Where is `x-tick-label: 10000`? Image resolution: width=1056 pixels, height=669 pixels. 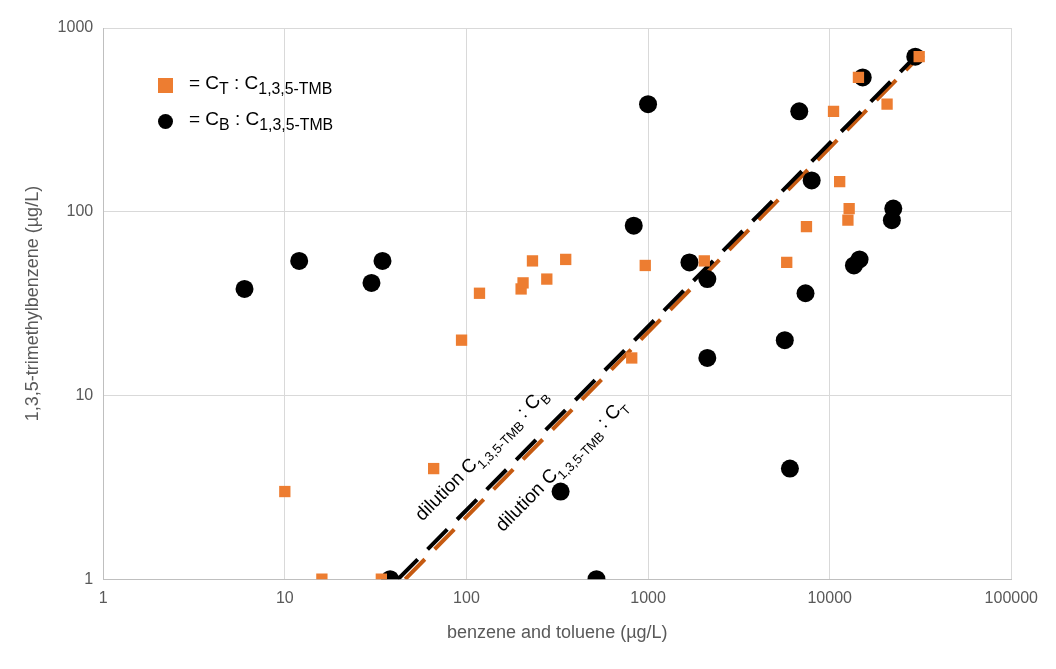 x-tick-label: 10000 is located at coordinates (830, 598).